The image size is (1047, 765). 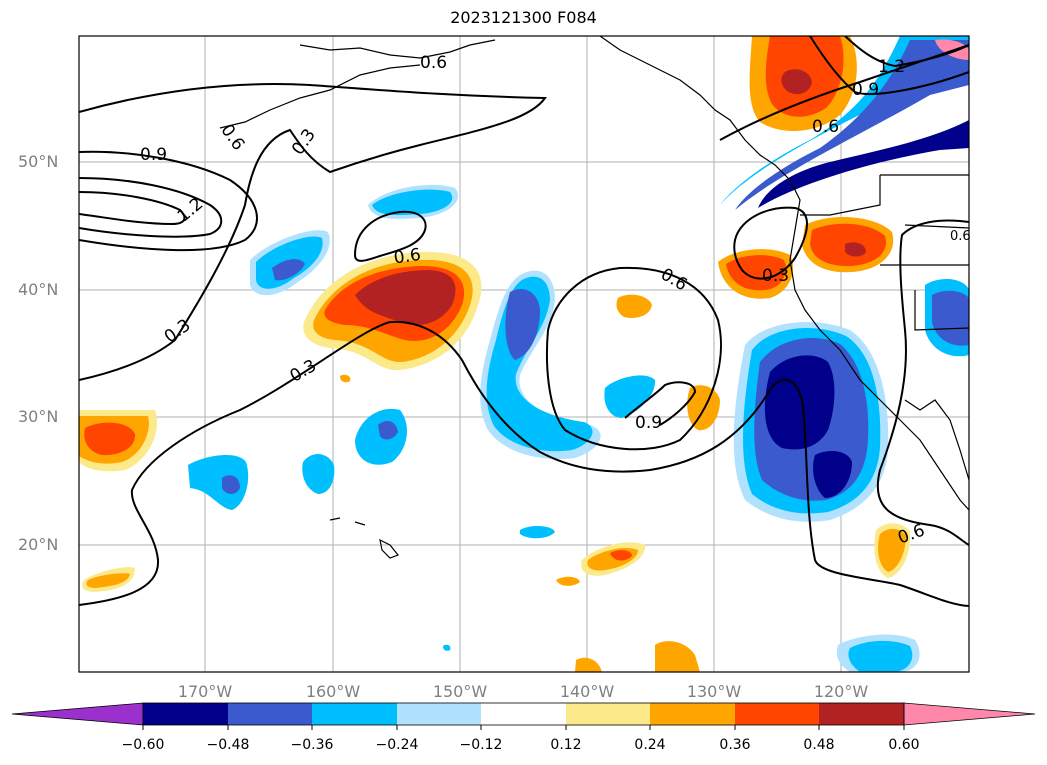 What do you see at coordinates (205, 691) in the screenshot?
I see `lon-label: 170°W` at bounding box center [205, 691].